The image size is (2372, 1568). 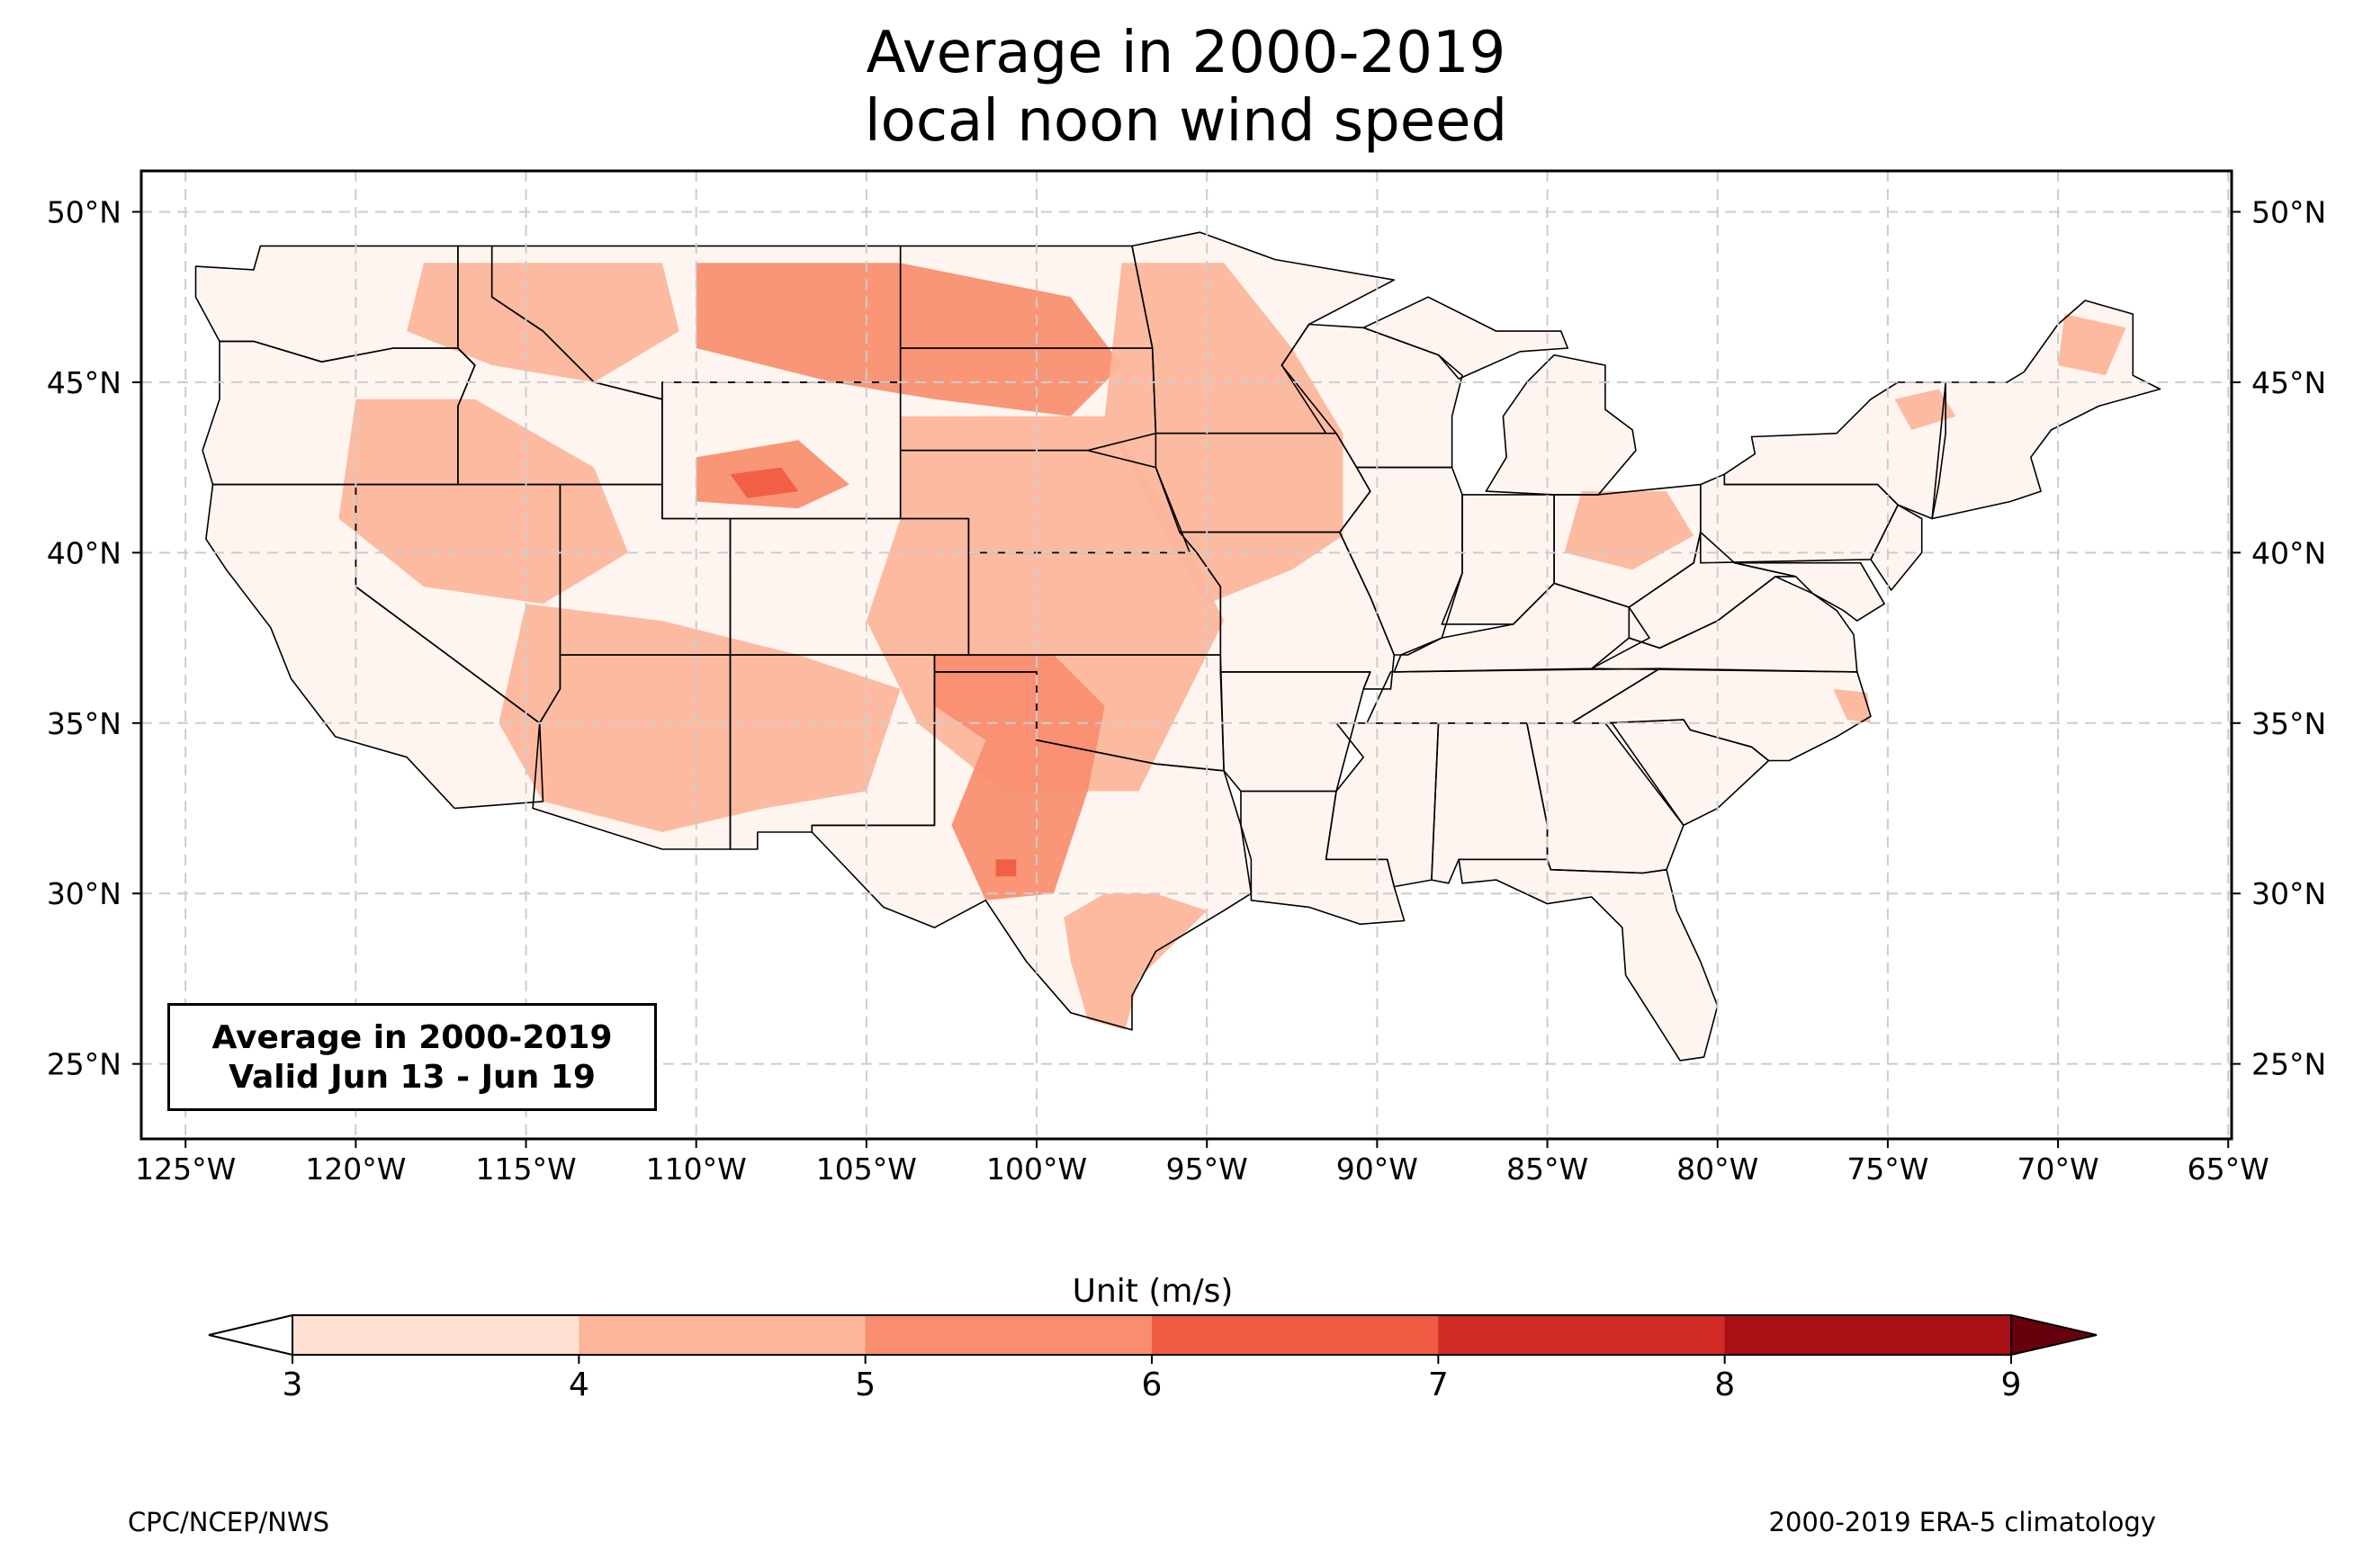 What do you see at coordinates (1547, 1169) in the screenshot?
I see `lon-tick-label: 85°W` at bounding box center [1547, 1169].